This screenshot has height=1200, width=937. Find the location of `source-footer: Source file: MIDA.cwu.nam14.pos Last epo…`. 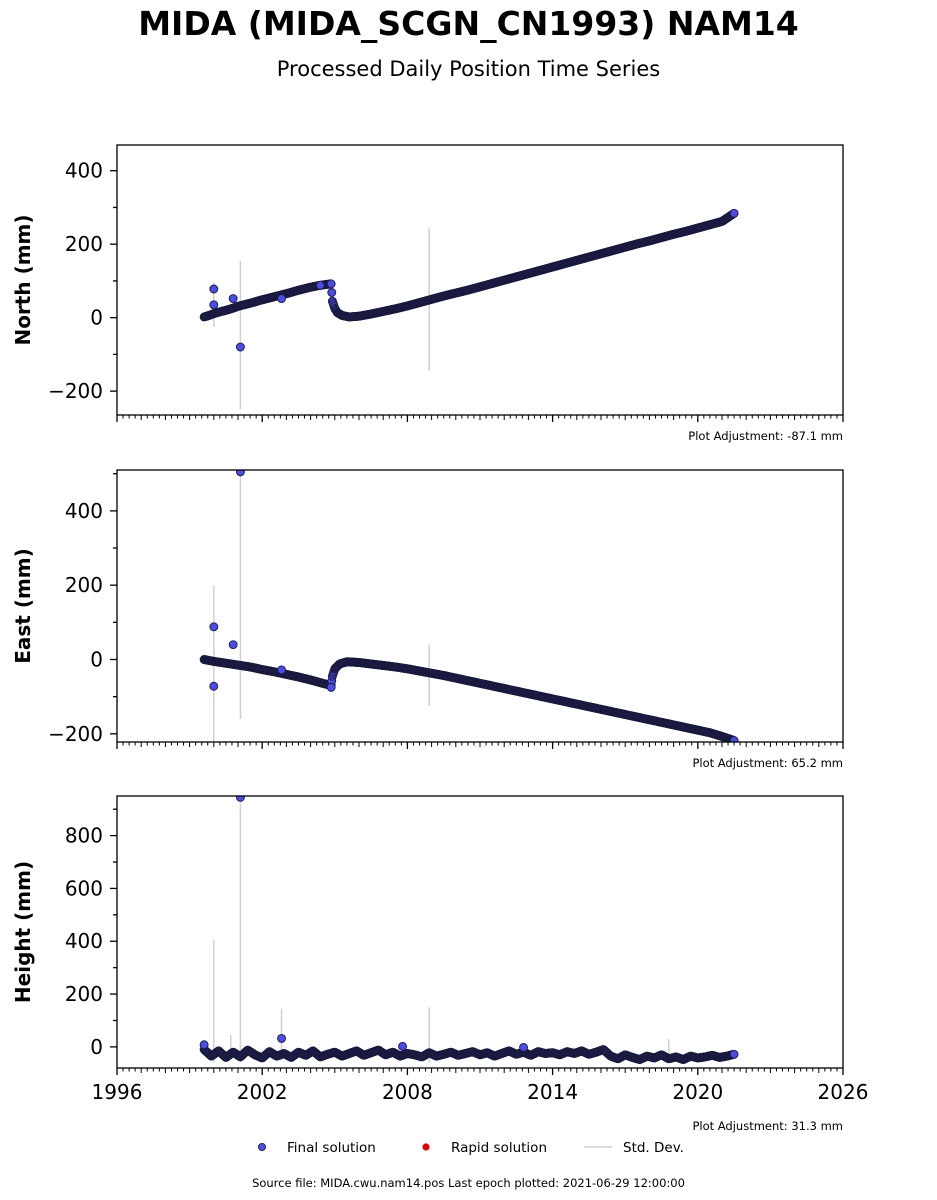

source-footer: Source file: MIDA.cwu.nam14.pos Last epo… is located at coordinates (468, 1183).